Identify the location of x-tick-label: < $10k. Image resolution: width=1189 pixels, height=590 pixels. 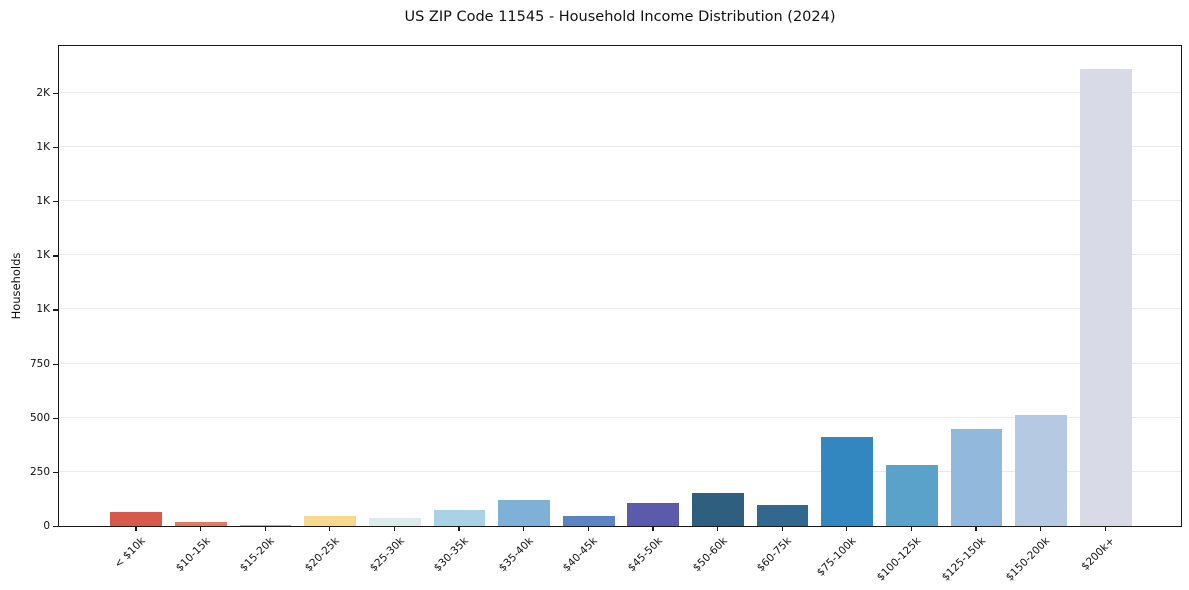
(130, 553).